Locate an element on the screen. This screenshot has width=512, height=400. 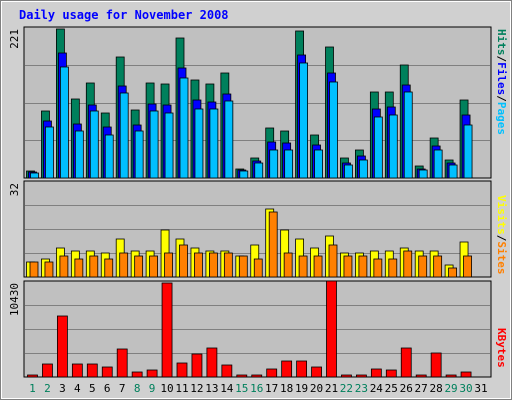
x-axis-day-label: 14 is located at coordinates (227, 388).